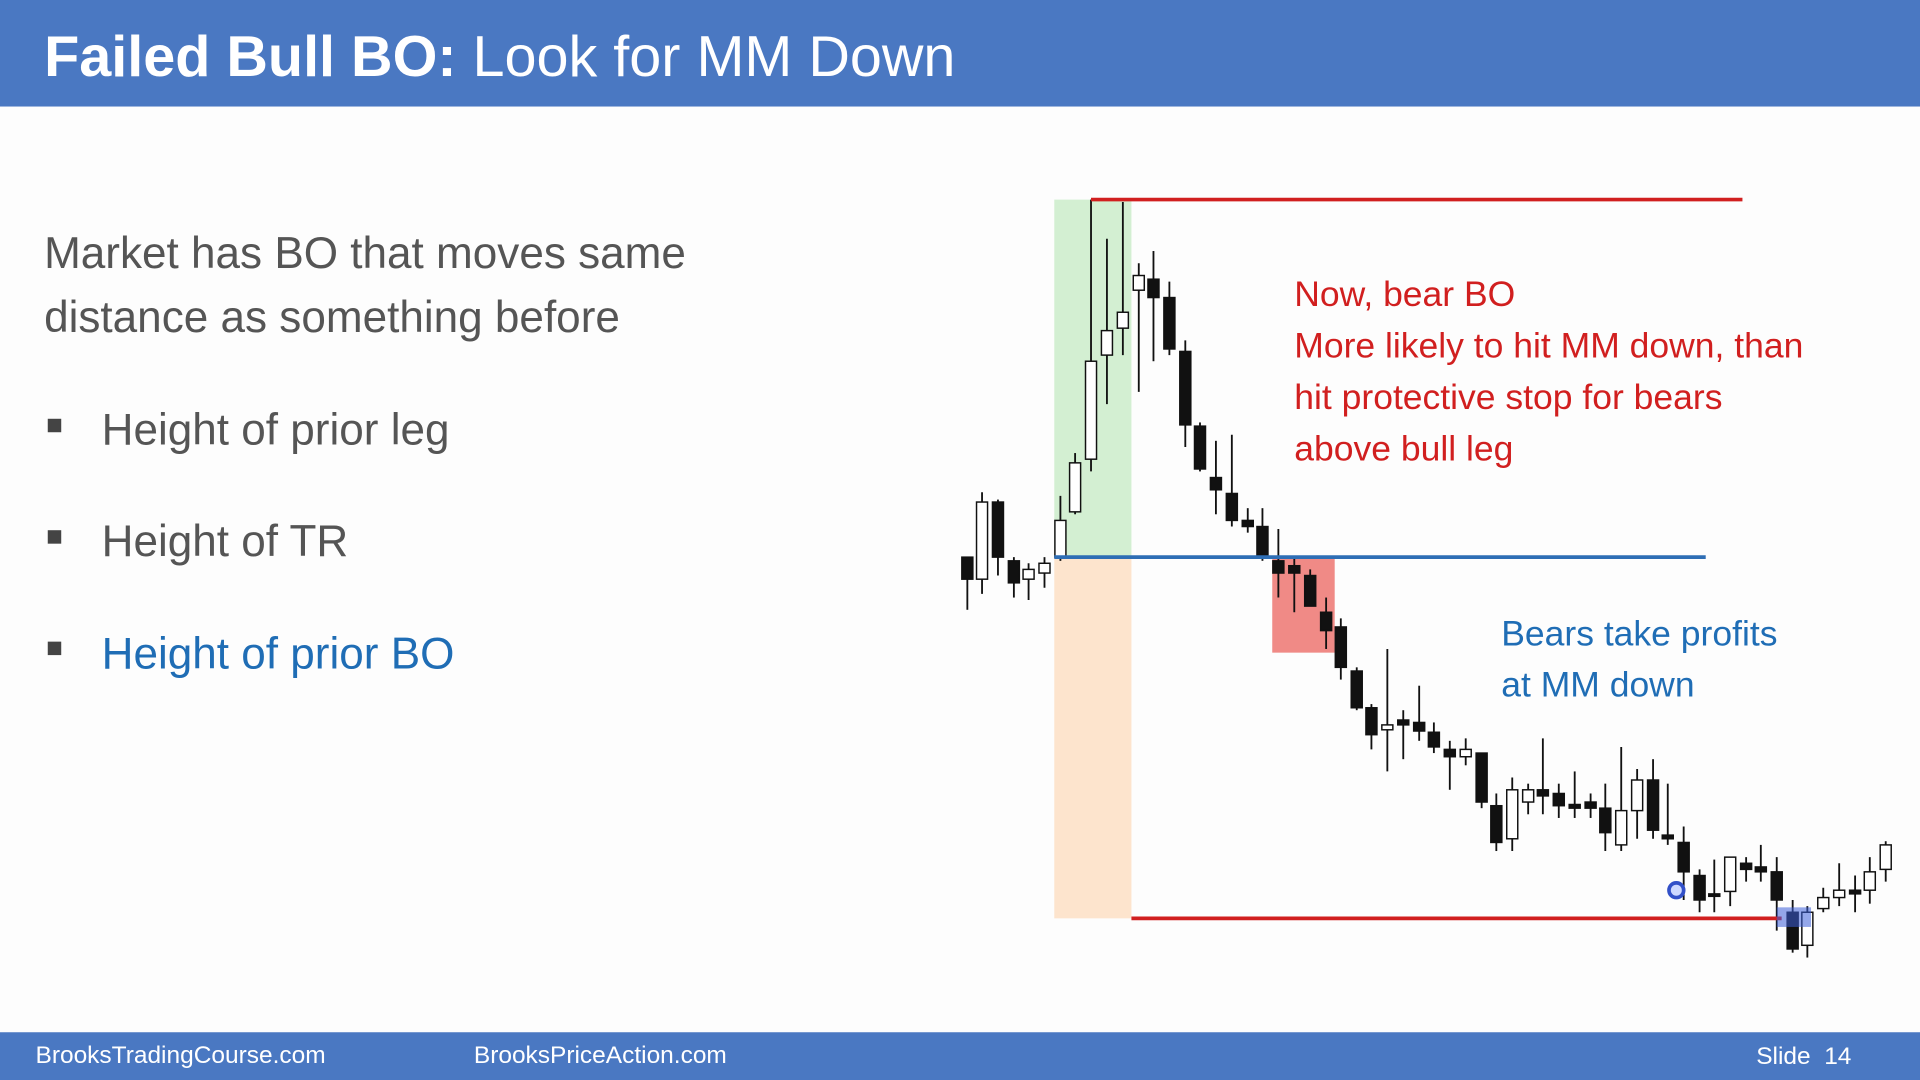 Image resolution: width=1920 pixels, height=1080 pixels. I want to click on note-line: at MM down, so click(1597, 685).